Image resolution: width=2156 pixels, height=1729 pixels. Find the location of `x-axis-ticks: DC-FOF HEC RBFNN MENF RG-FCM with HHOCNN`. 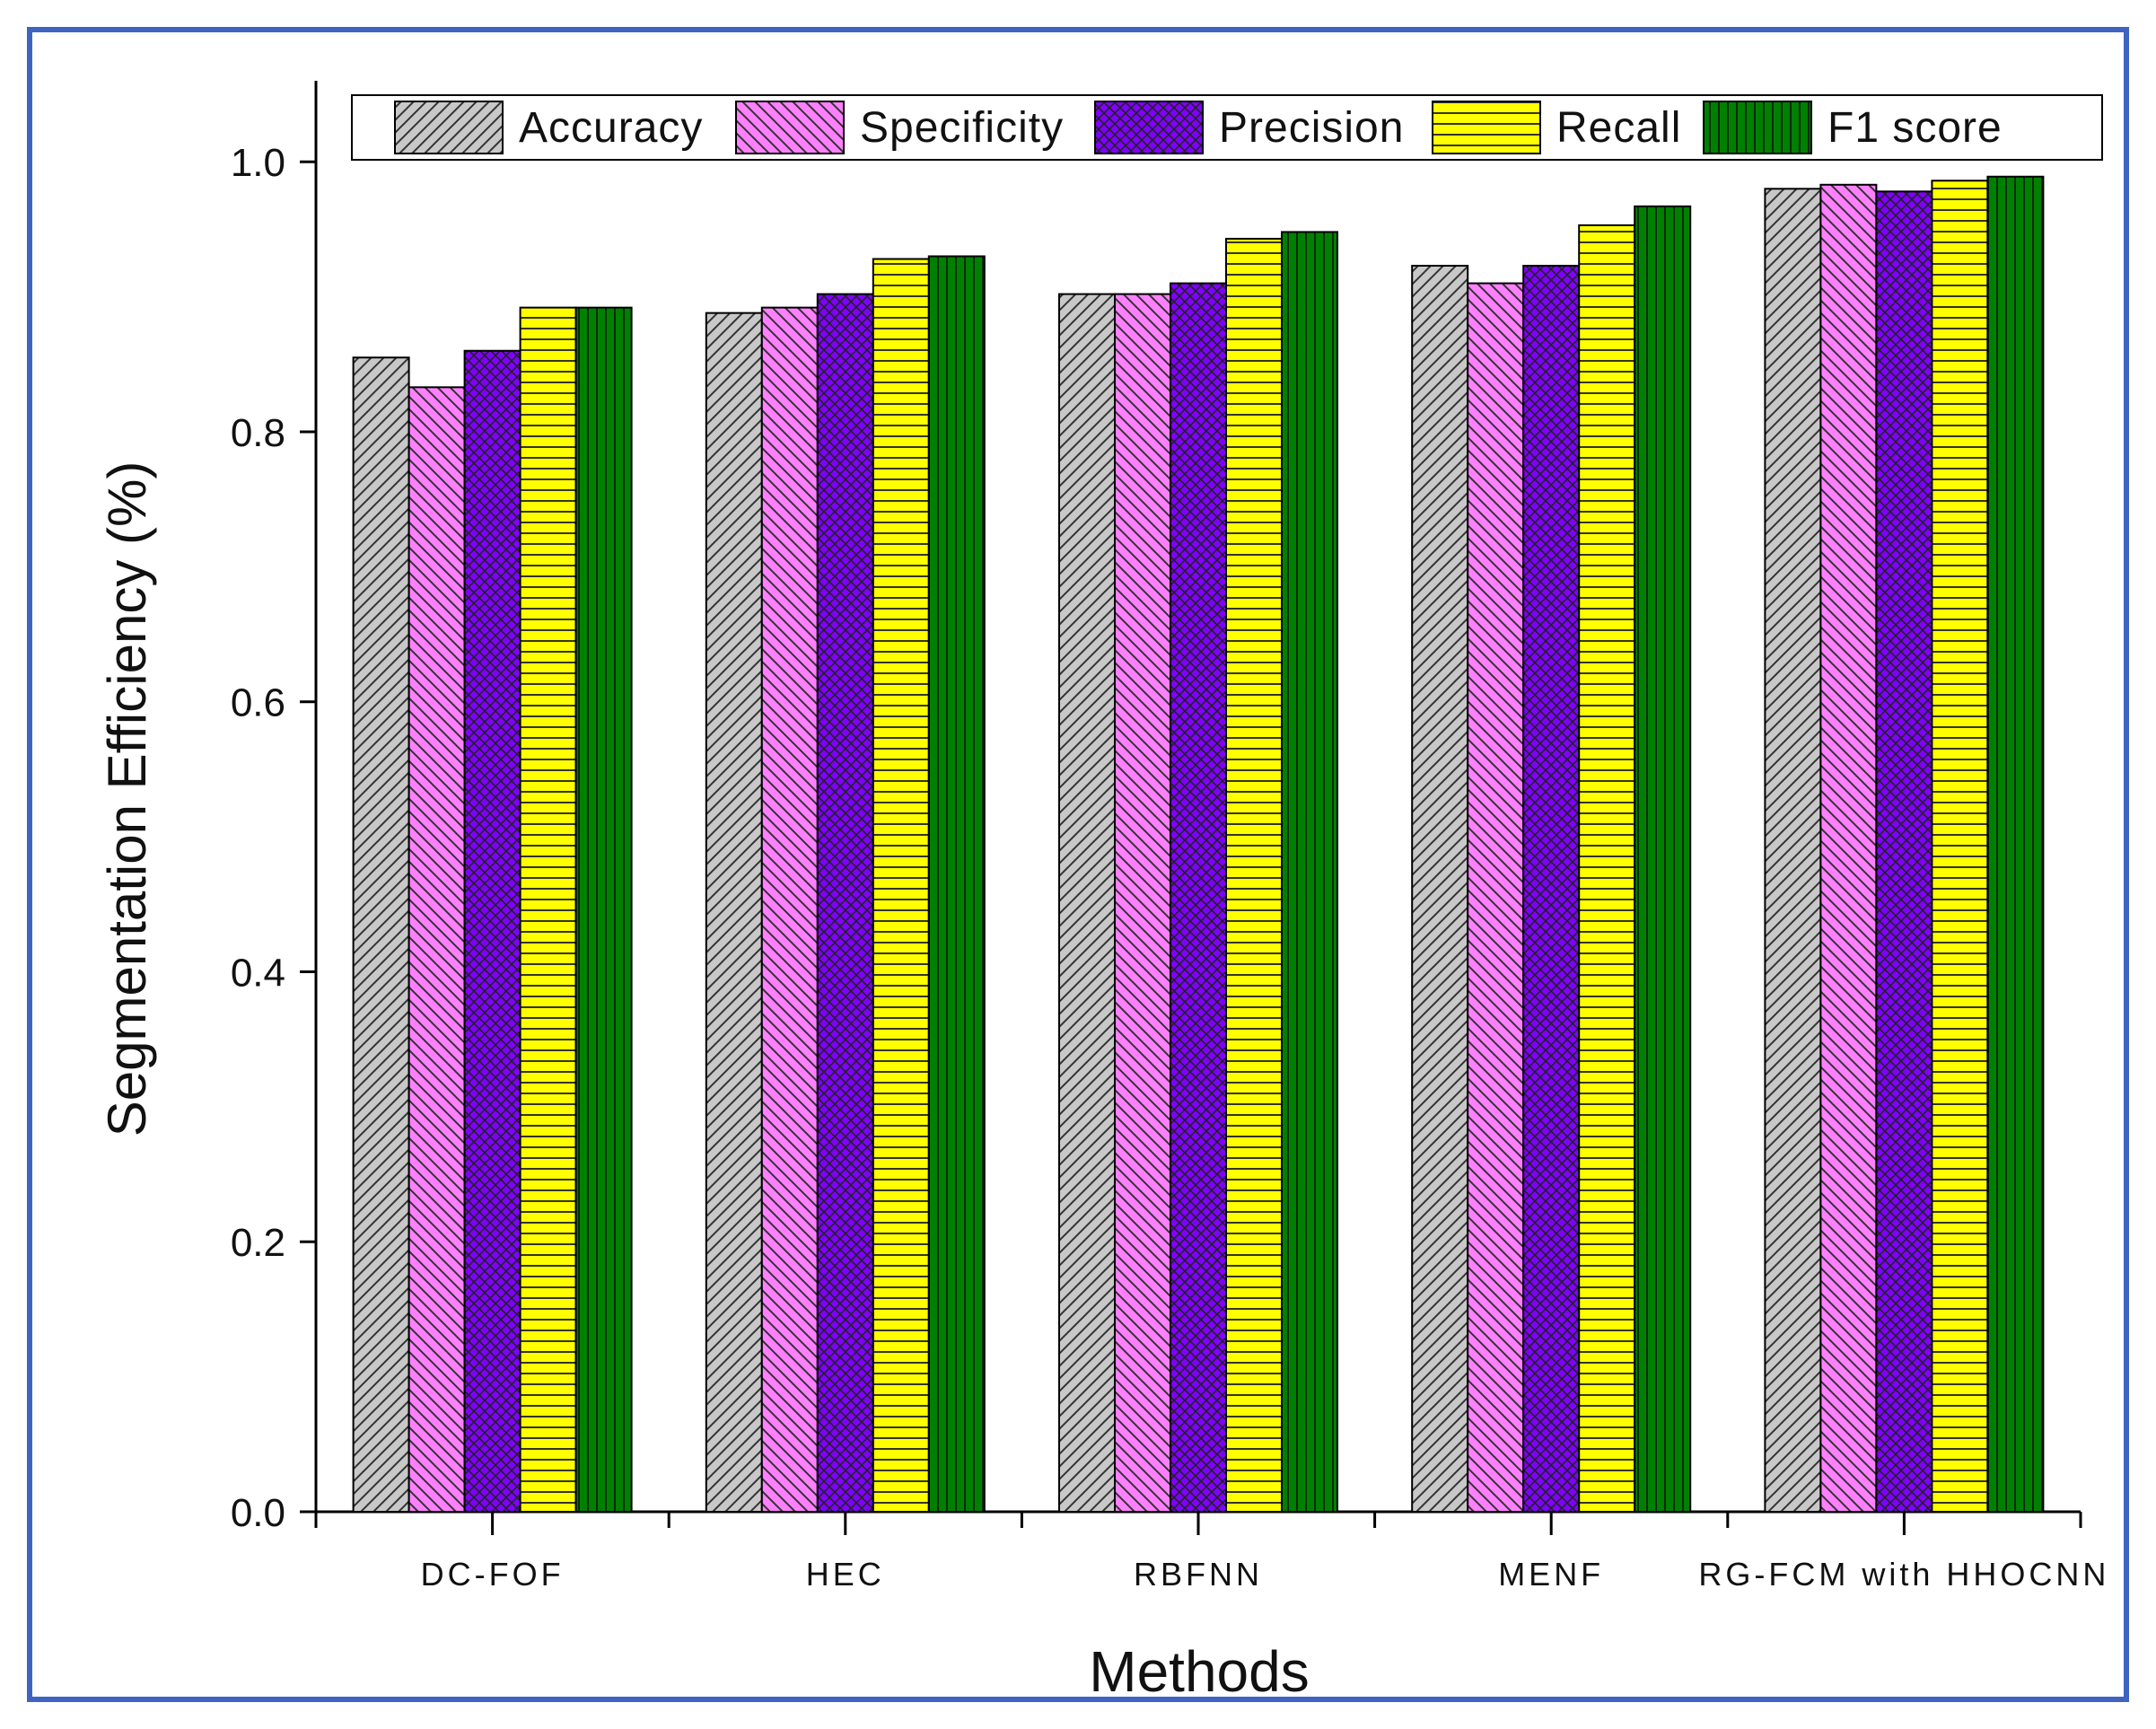

x-axis-ticks: DC-FOF HEC RBFNN MENF RG-FCM with HHOCNN is located at coordinates (1211, 1552).